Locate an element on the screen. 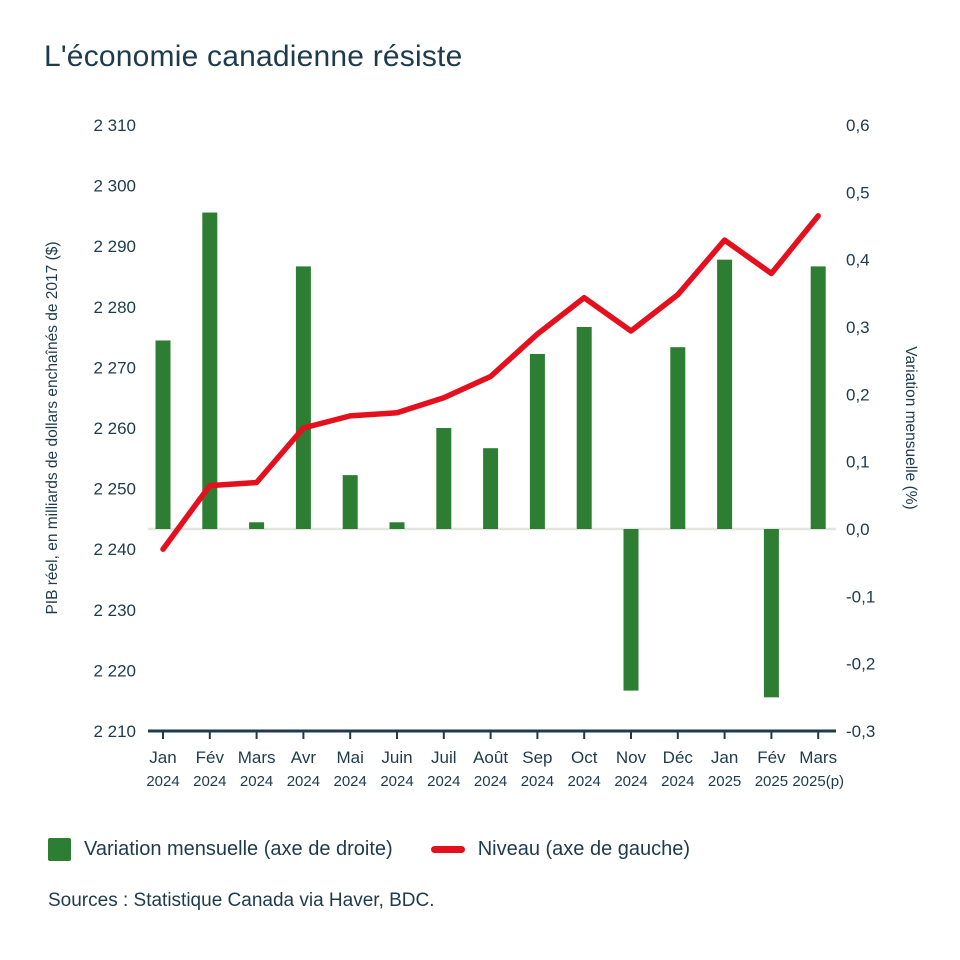 The image size is (960, 960). right-axis-tick-label: -0,2 is located at coordinates (860, 664).